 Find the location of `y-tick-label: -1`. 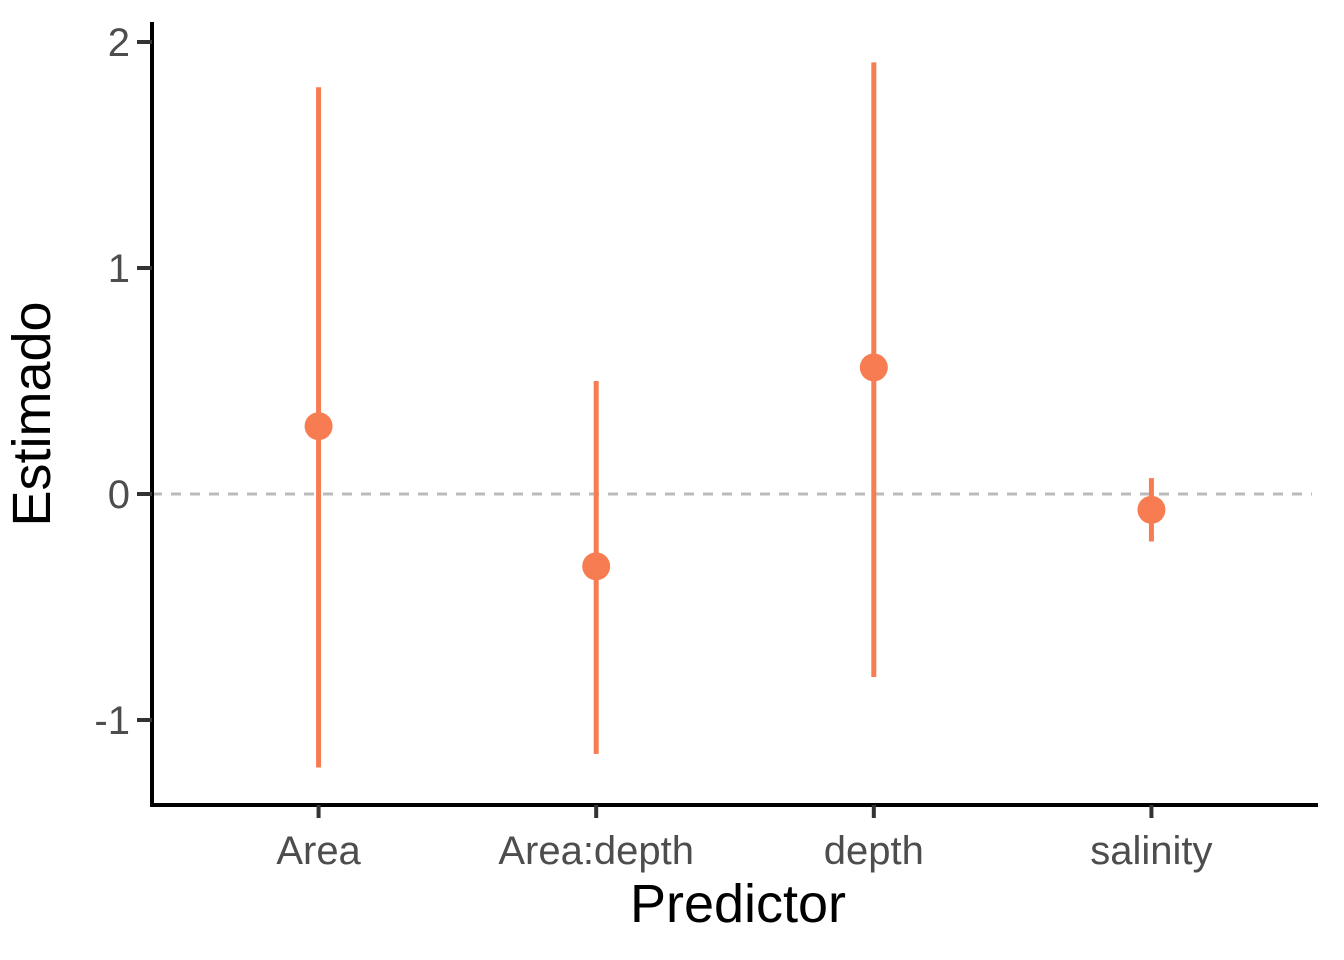

y-tick-label: -1 is located at coordinates (112, 721).